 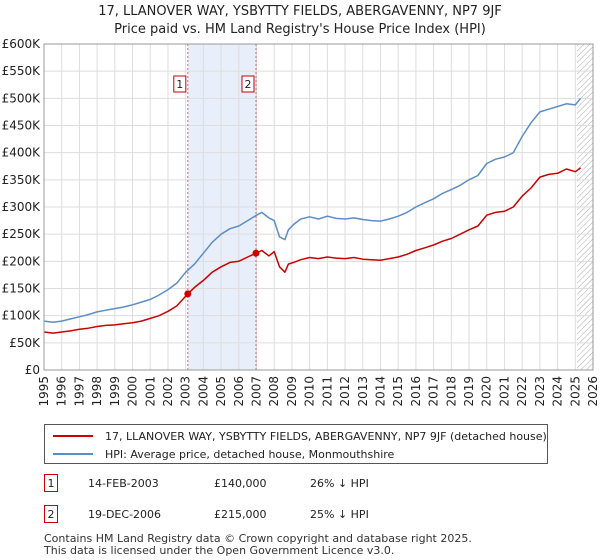 What do you see at coordinates (73, 436) in the screenshot?
I see `legend-swatch-property` at bounding box center [73, 436].